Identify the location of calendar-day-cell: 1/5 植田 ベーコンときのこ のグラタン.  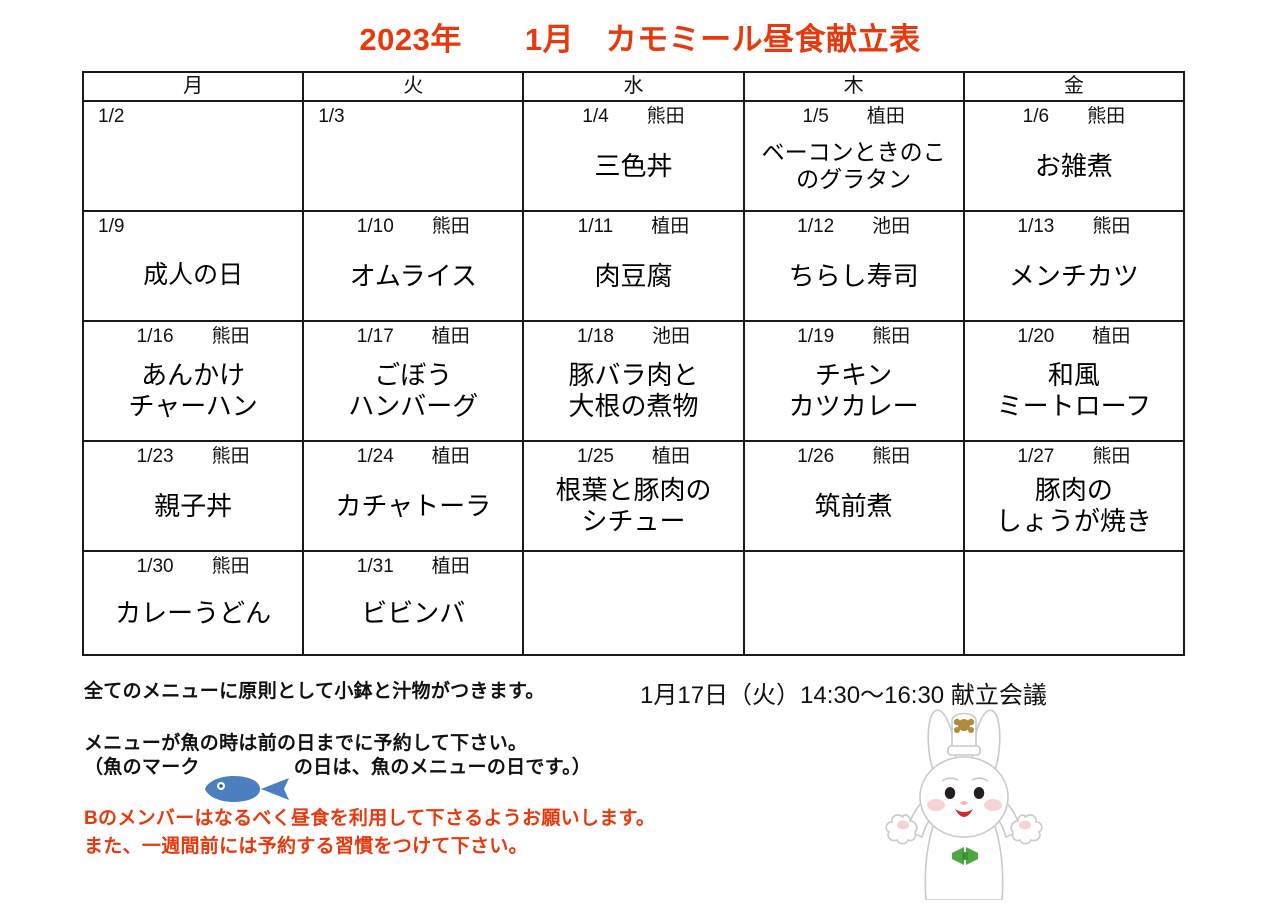
(853, 156).